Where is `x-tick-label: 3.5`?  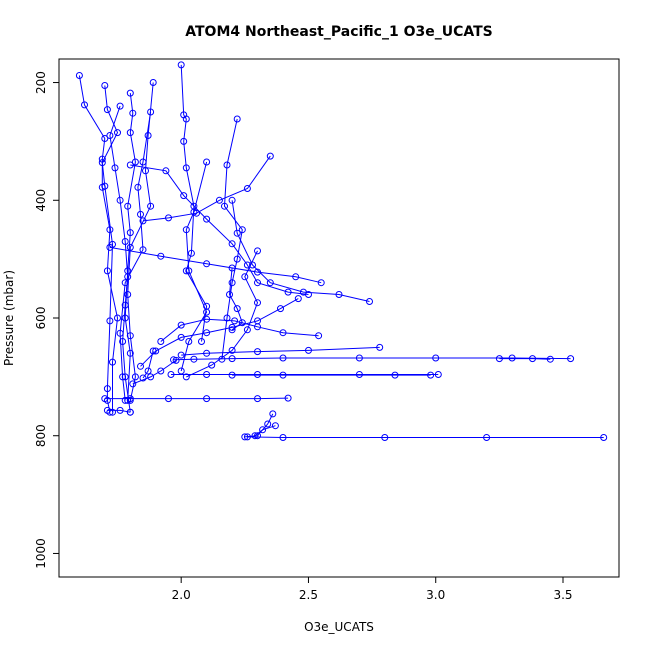
x-tick-label: 3.5 is located at coordinates (562, 595).